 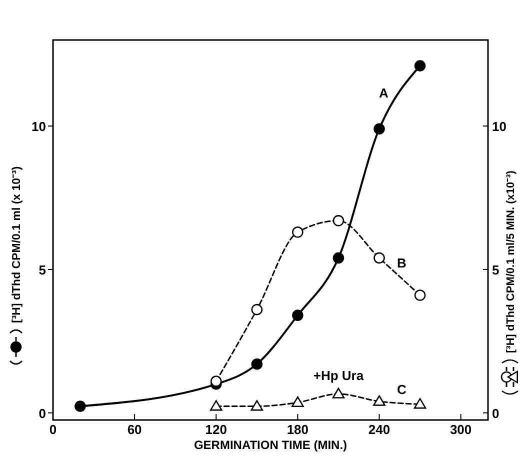 I want to click on y-tick-label: 0, so click(x=42, y=413).